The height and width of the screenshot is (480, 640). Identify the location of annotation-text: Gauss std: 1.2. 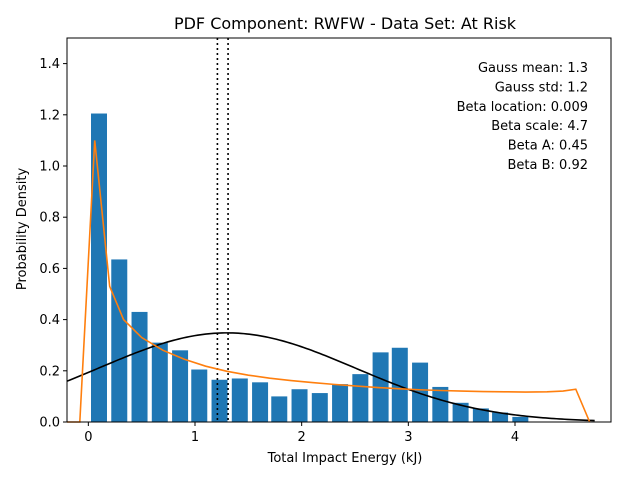
(541, 87).